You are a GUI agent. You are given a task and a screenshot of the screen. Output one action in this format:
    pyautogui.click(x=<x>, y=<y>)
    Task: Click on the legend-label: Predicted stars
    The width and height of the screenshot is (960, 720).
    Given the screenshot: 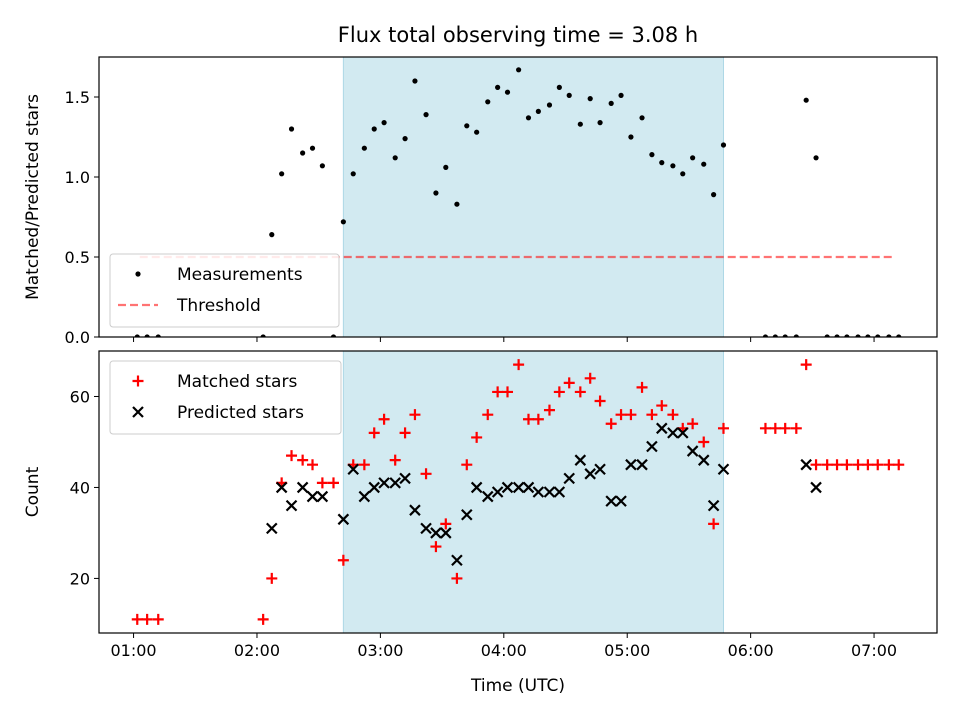 What is the action you would take?
    pyautogui.click(x=240, y=413)
    